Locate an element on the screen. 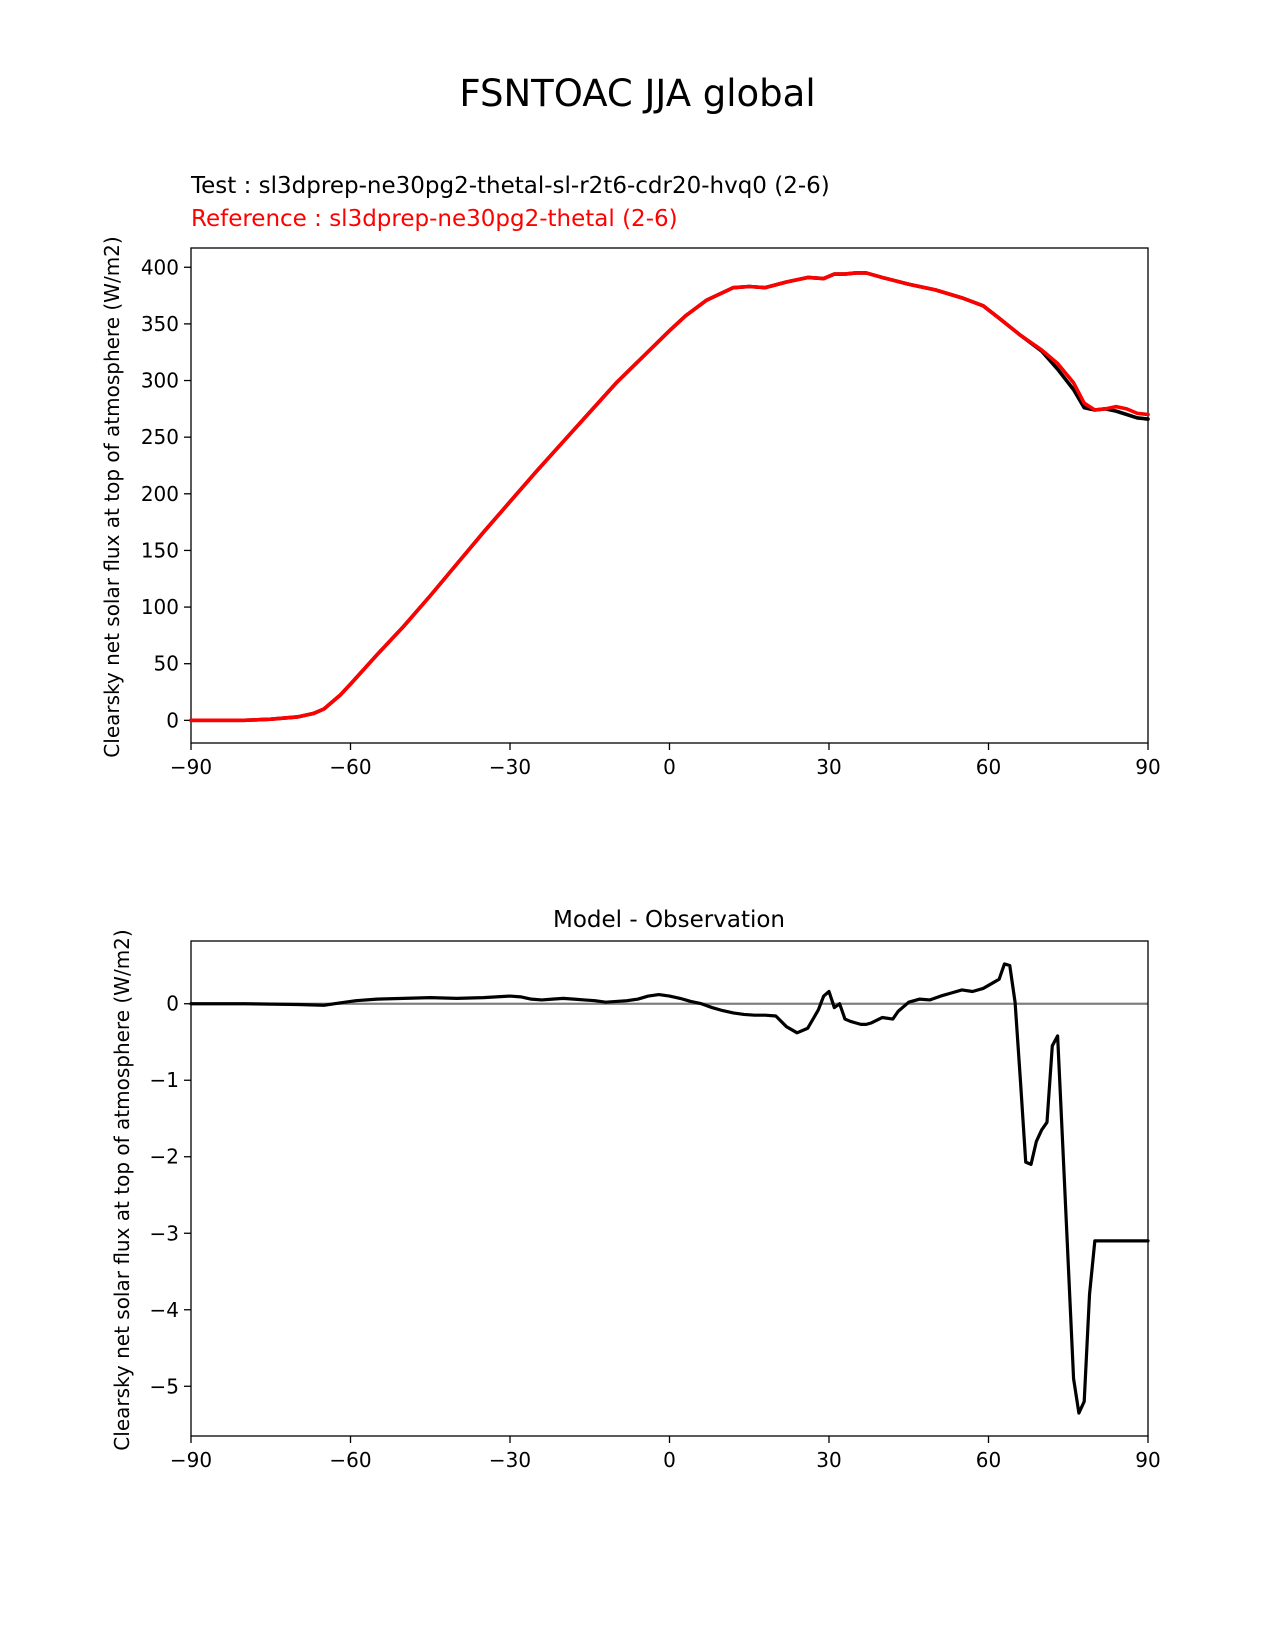  bottom-panel-title: Model - Observation is located at coordinates (669, 920).